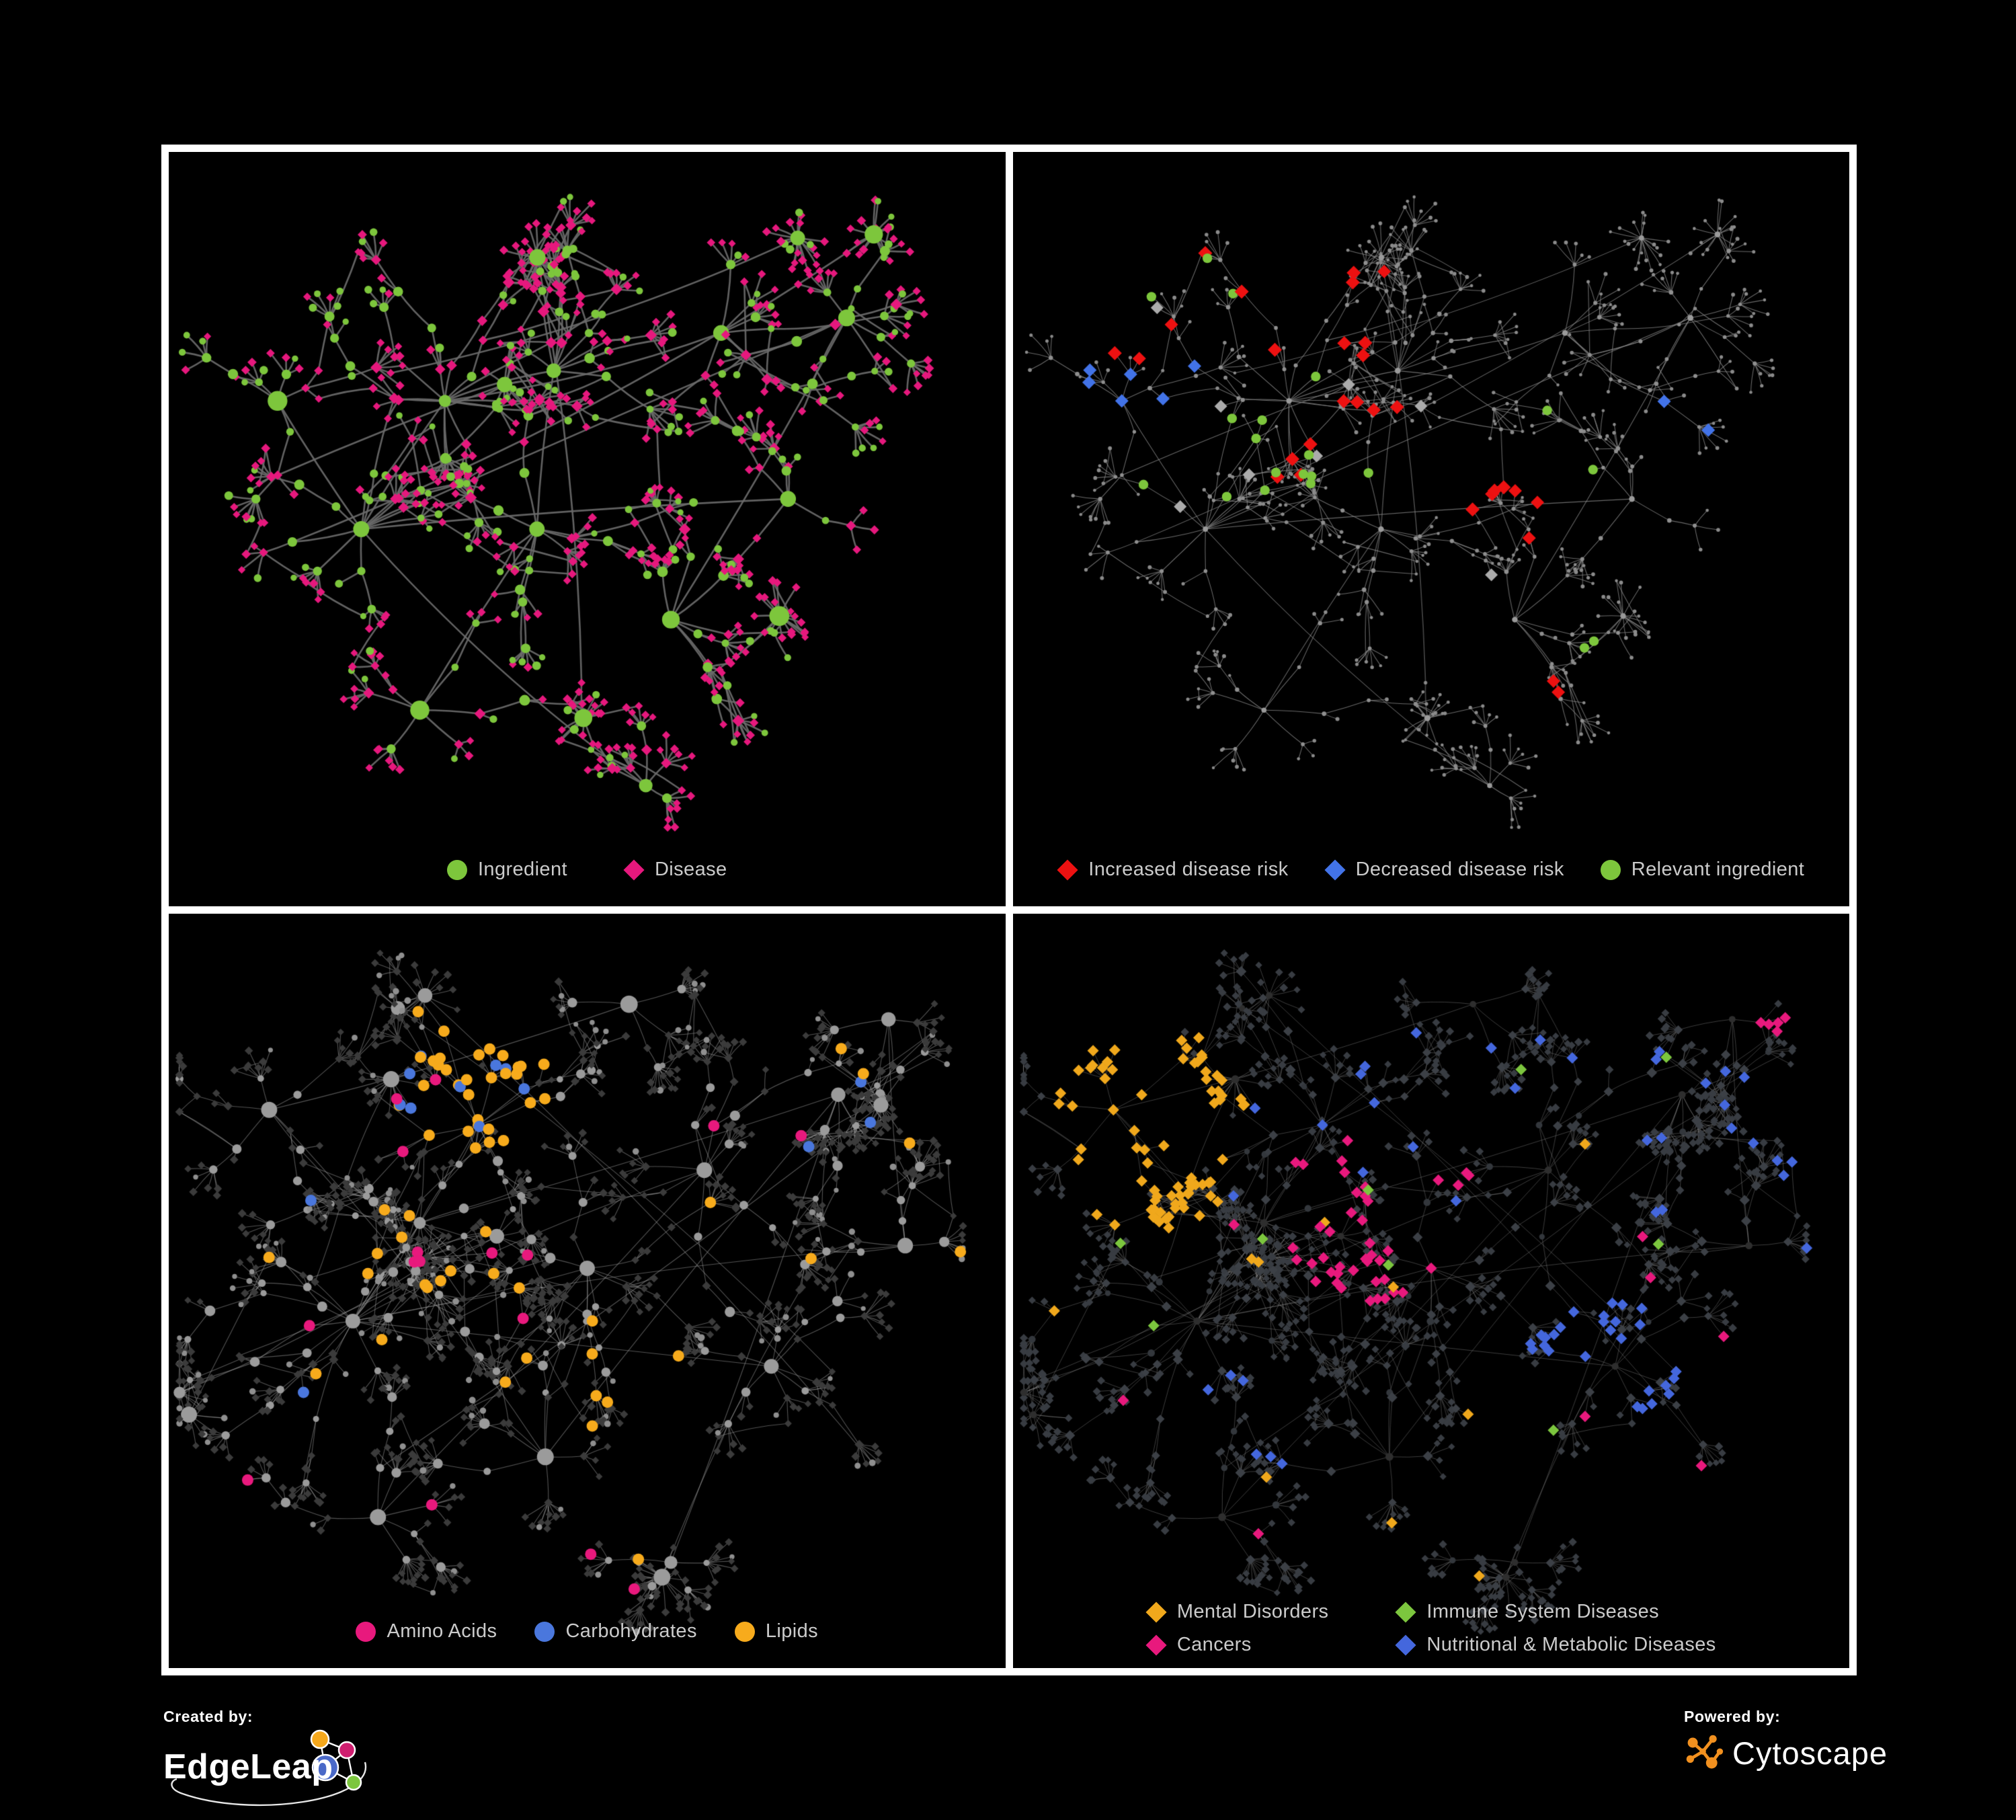  I want to click on legend-item: Carbohydrates, so click(615, 1631).